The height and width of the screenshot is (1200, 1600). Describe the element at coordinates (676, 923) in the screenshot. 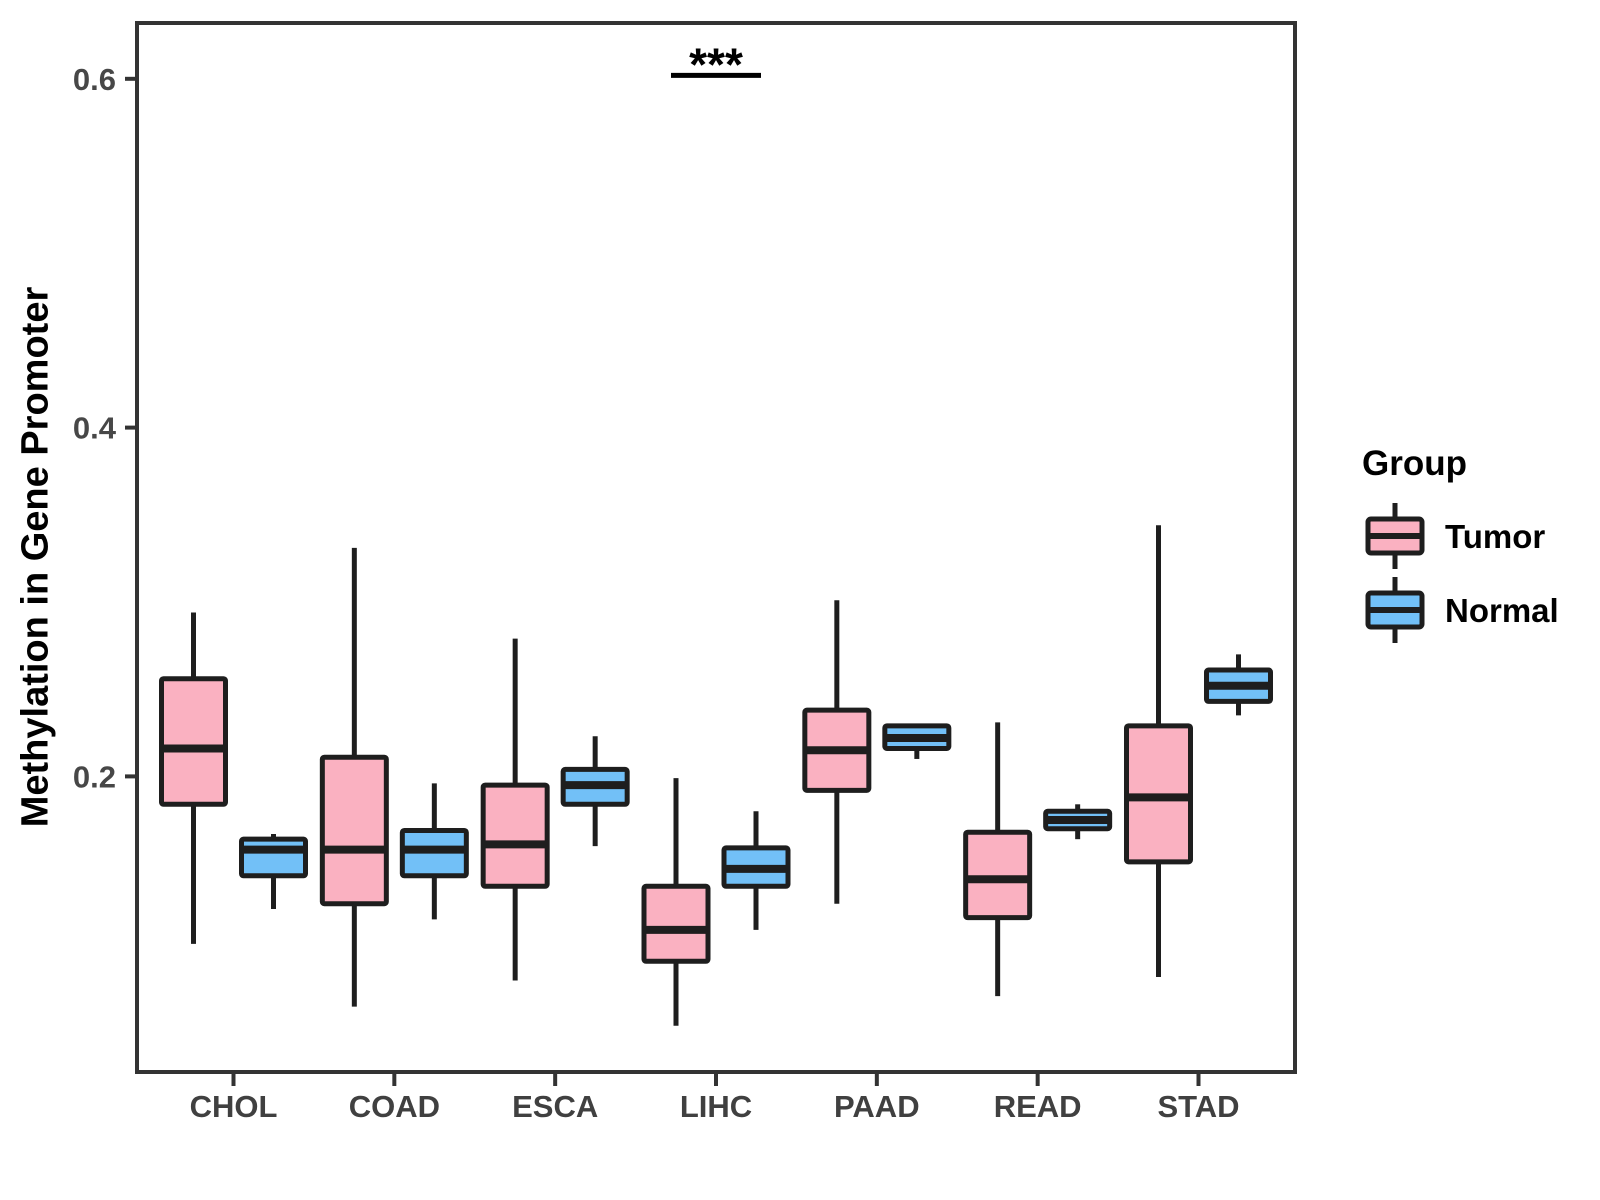

I see `box-LIHC-tumor` at that location.